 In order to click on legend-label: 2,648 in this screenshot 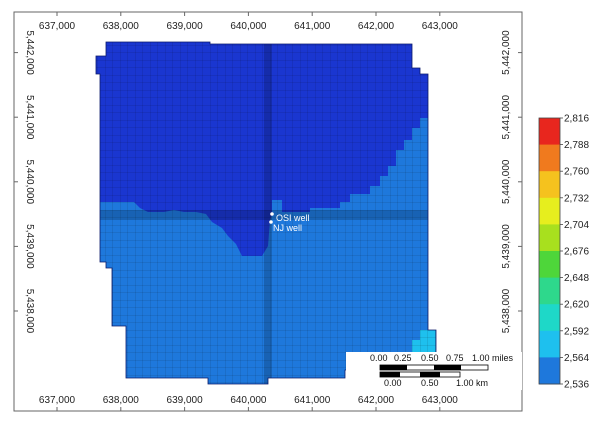, I will do `click(576, 278)`.